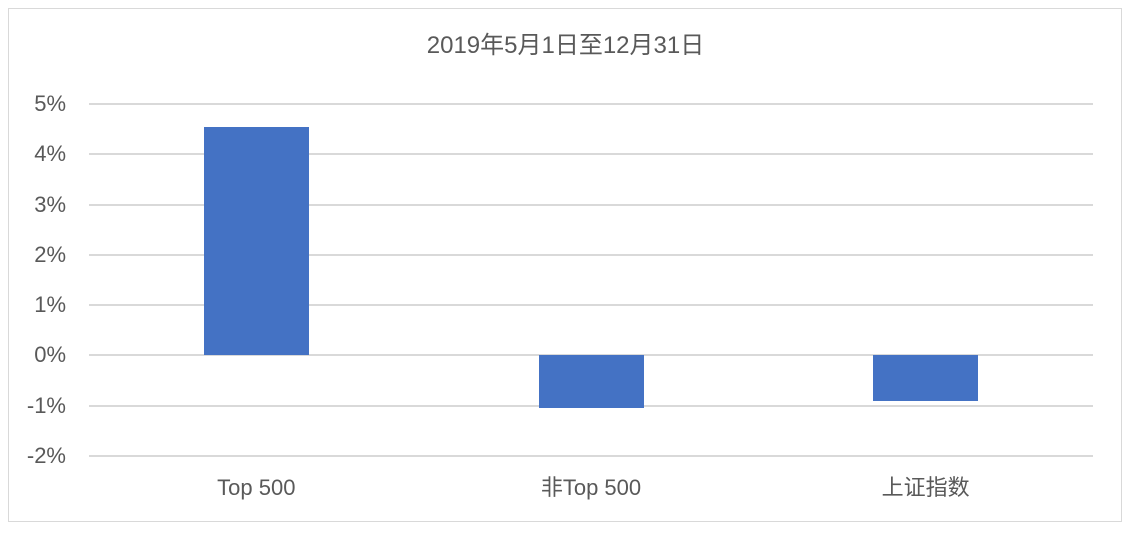 This screenshot has width=1131, height=533. I want to click on y-tick-label: 1%, so click(50, 305).